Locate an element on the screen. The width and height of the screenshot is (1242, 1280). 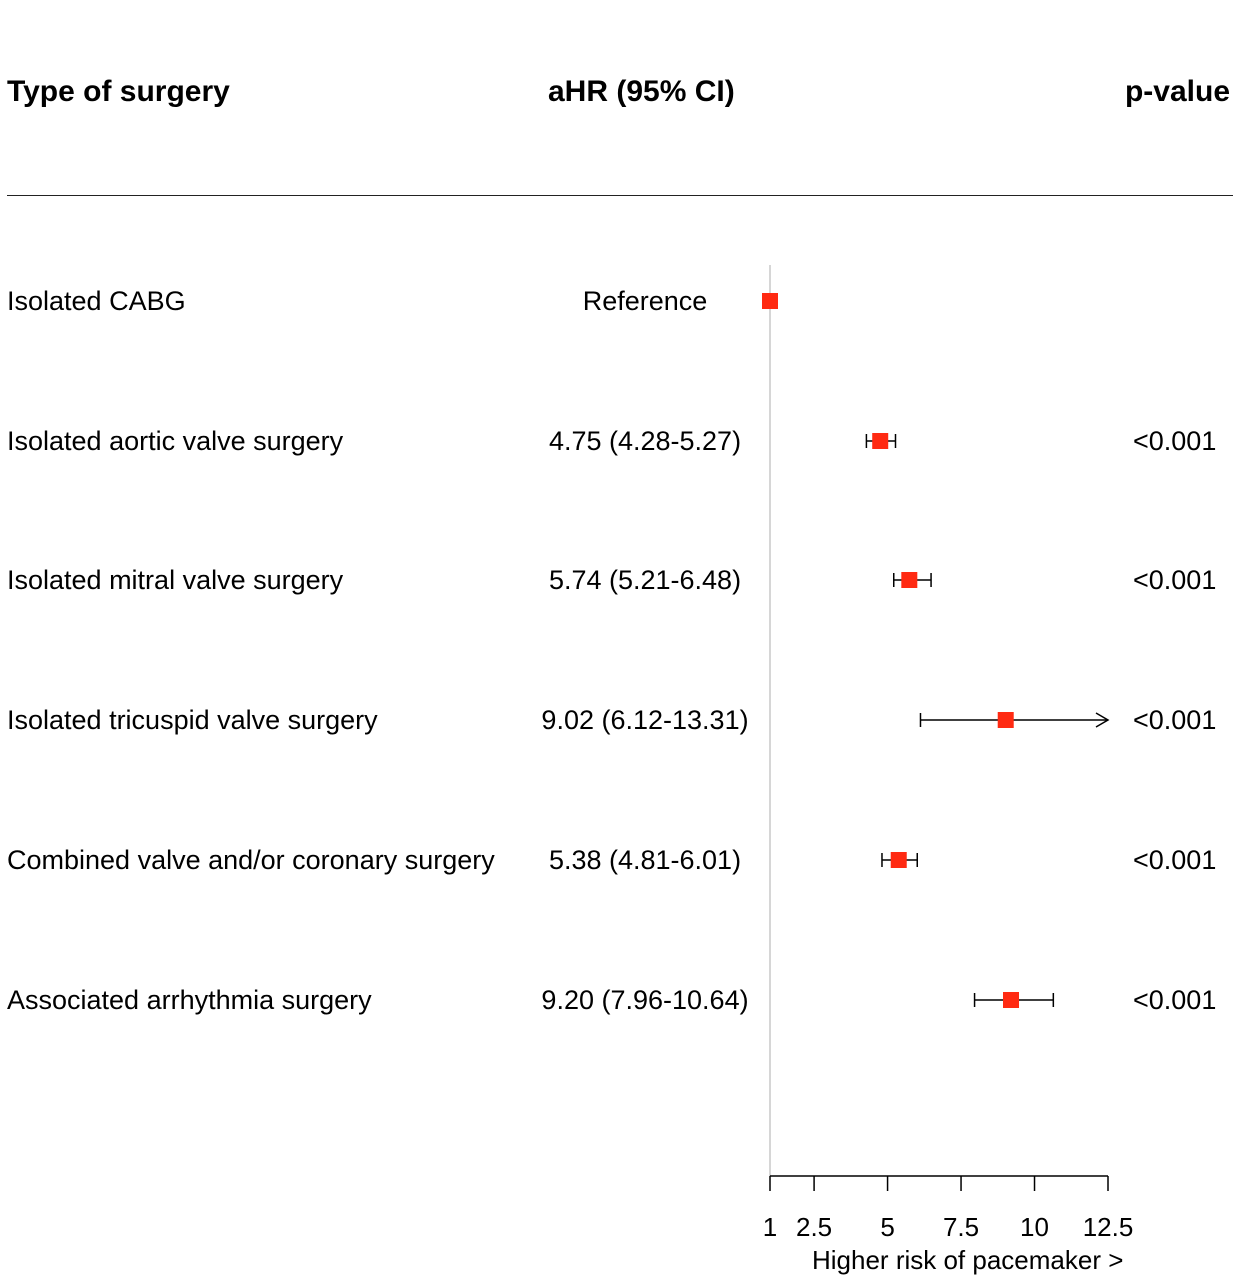
row-estimate: Reference is located at coordinates (645, 301).